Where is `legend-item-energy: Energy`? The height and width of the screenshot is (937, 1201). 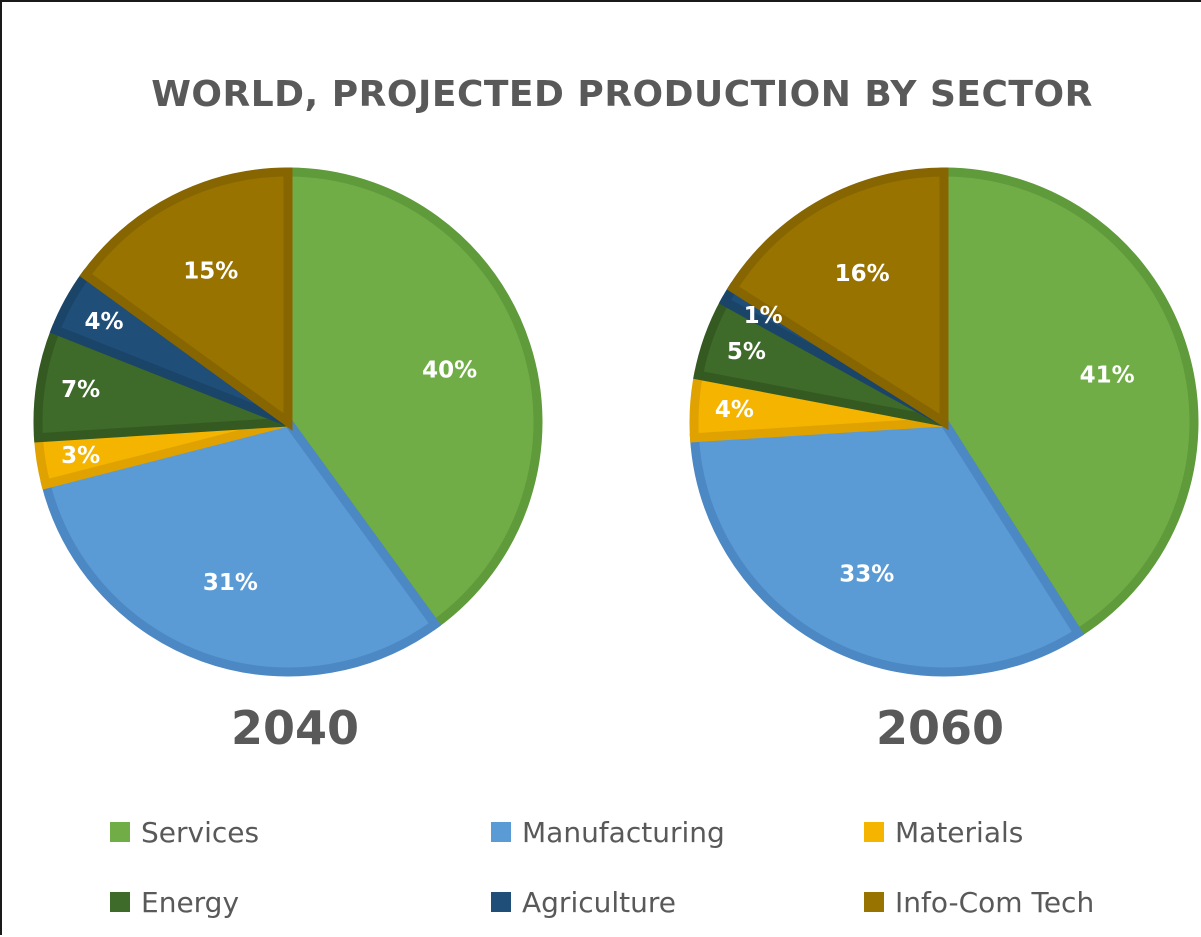
legend-item-energy: Energy is located at coordinates (174, 902).